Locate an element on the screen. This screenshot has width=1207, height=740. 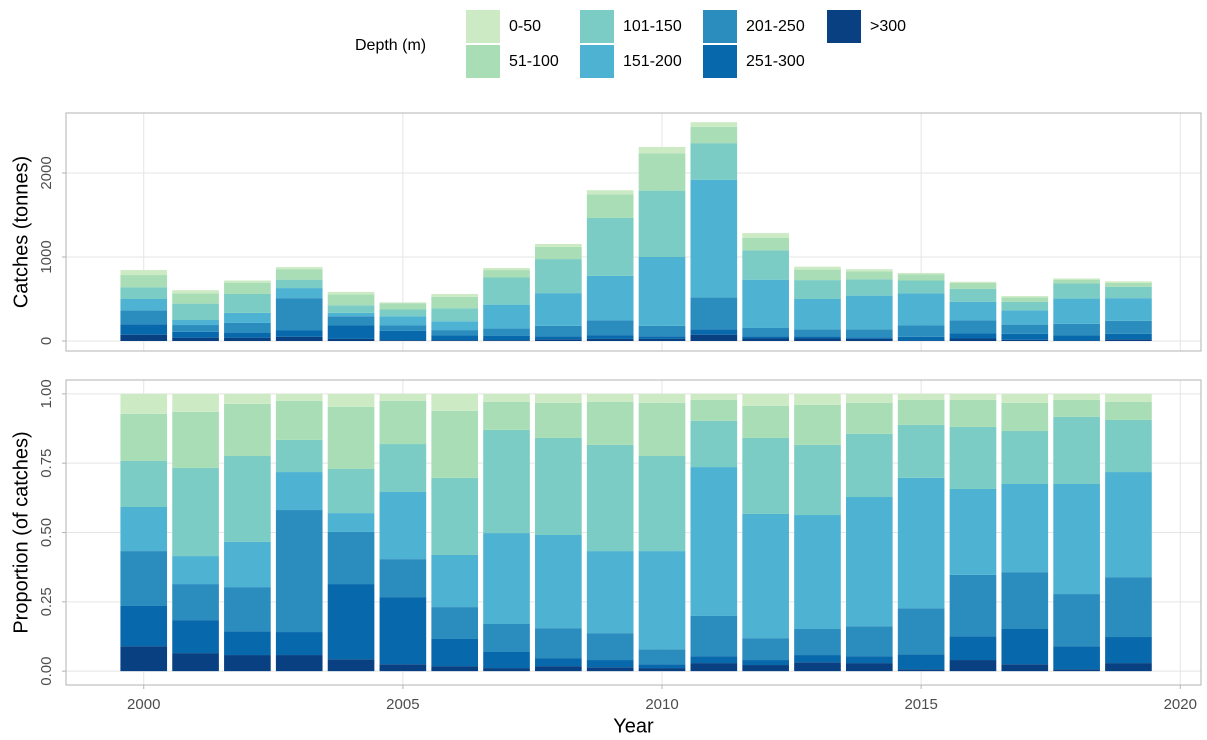
y-tick-label: 2000 is located at coordinates (46, 172).